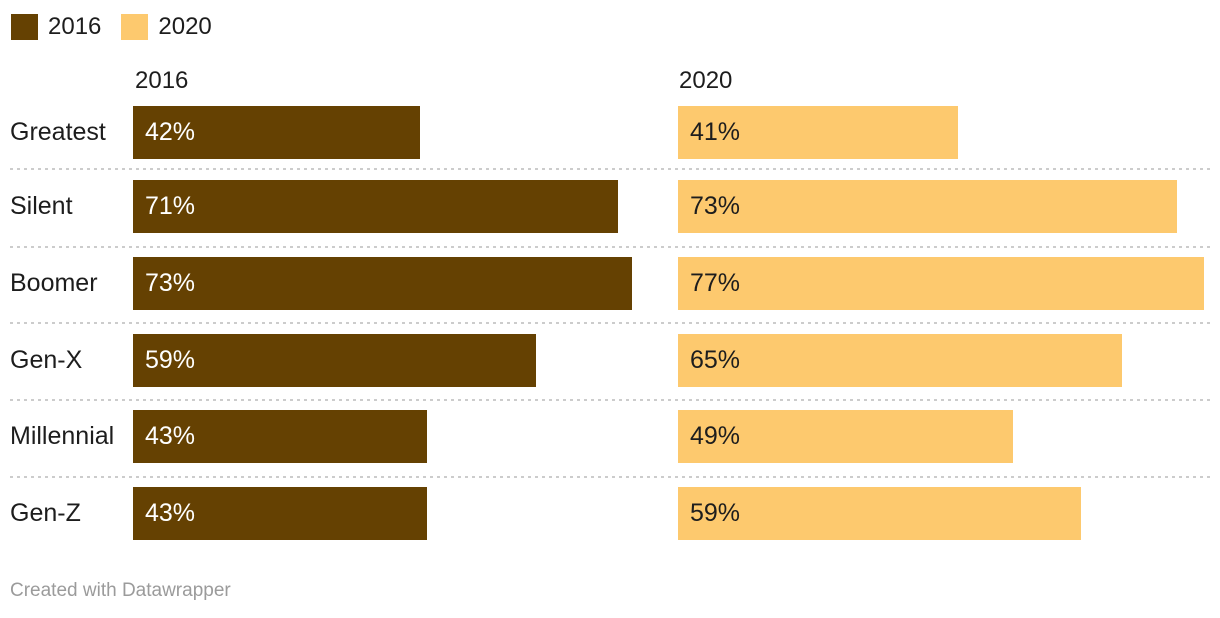  What do you see at coordinates (818, 132) in the screenshot?
I see `bar-2020-greatest: 41%` at bounding box center [818, 132].